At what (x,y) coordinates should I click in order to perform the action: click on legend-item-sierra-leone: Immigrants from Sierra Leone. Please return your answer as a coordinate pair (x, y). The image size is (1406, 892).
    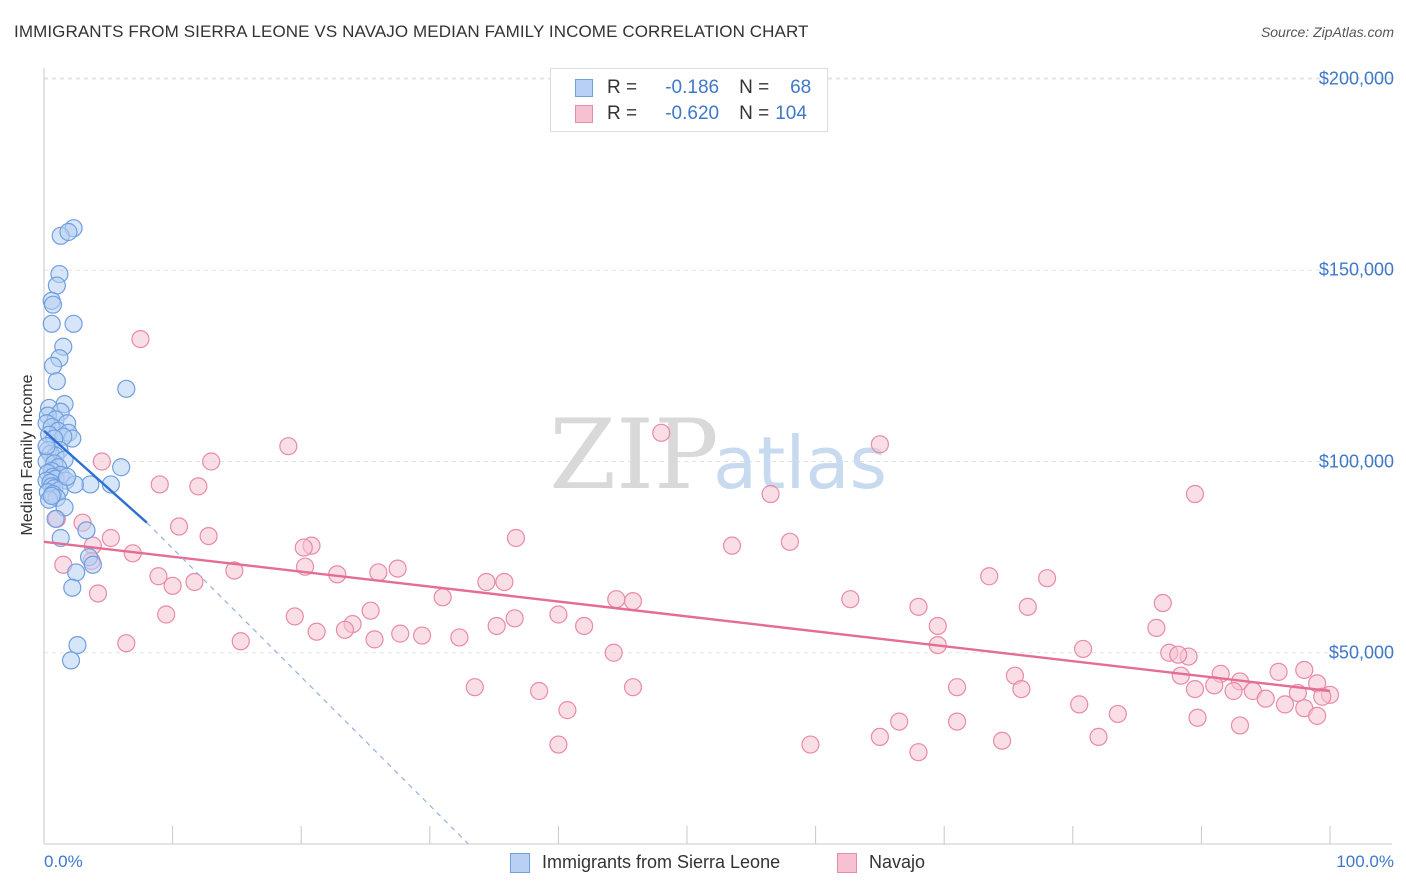
    Looking at the image, I should click on (645, 862).